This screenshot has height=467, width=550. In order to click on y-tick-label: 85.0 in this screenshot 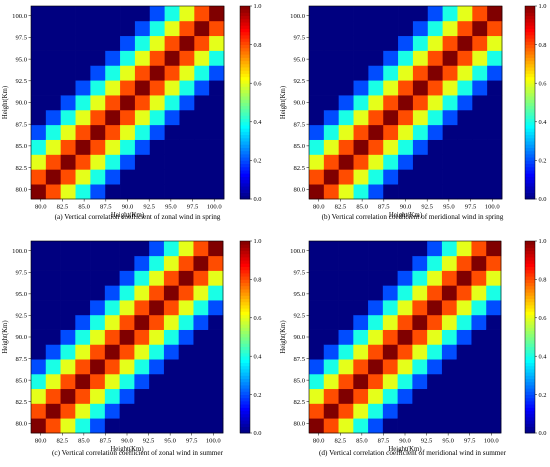, I will do `click(21, 146)`.